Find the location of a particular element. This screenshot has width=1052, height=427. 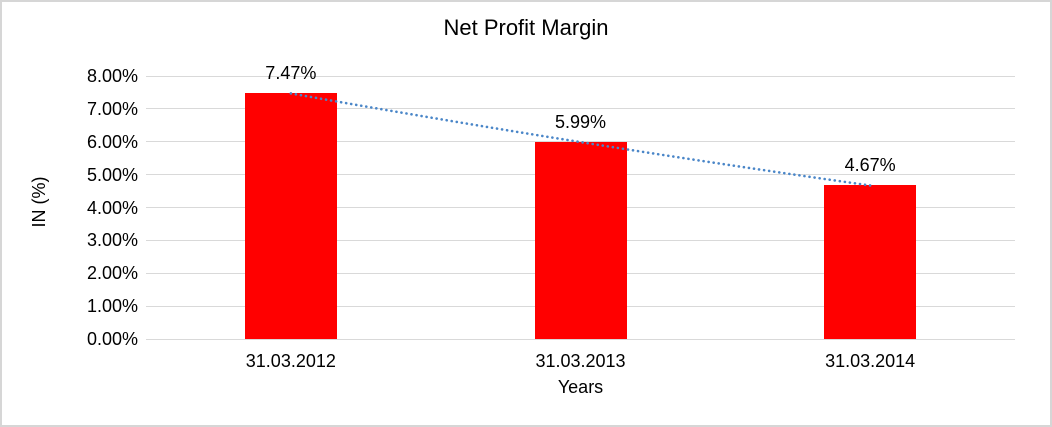

data-label: 7.47% is located at coordinates (291, 73).